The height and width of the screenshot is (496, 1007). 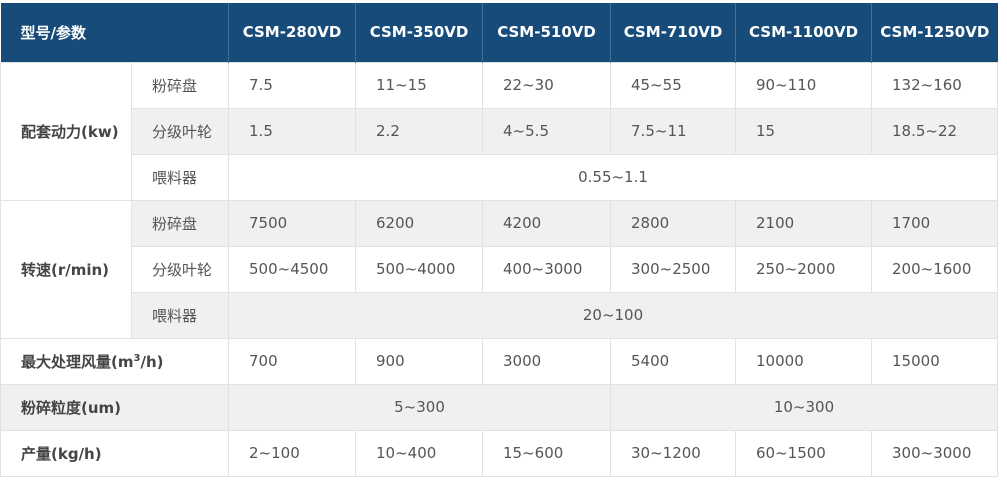 I want to click on value-cell: 15~600, so click(x=547, y=453).